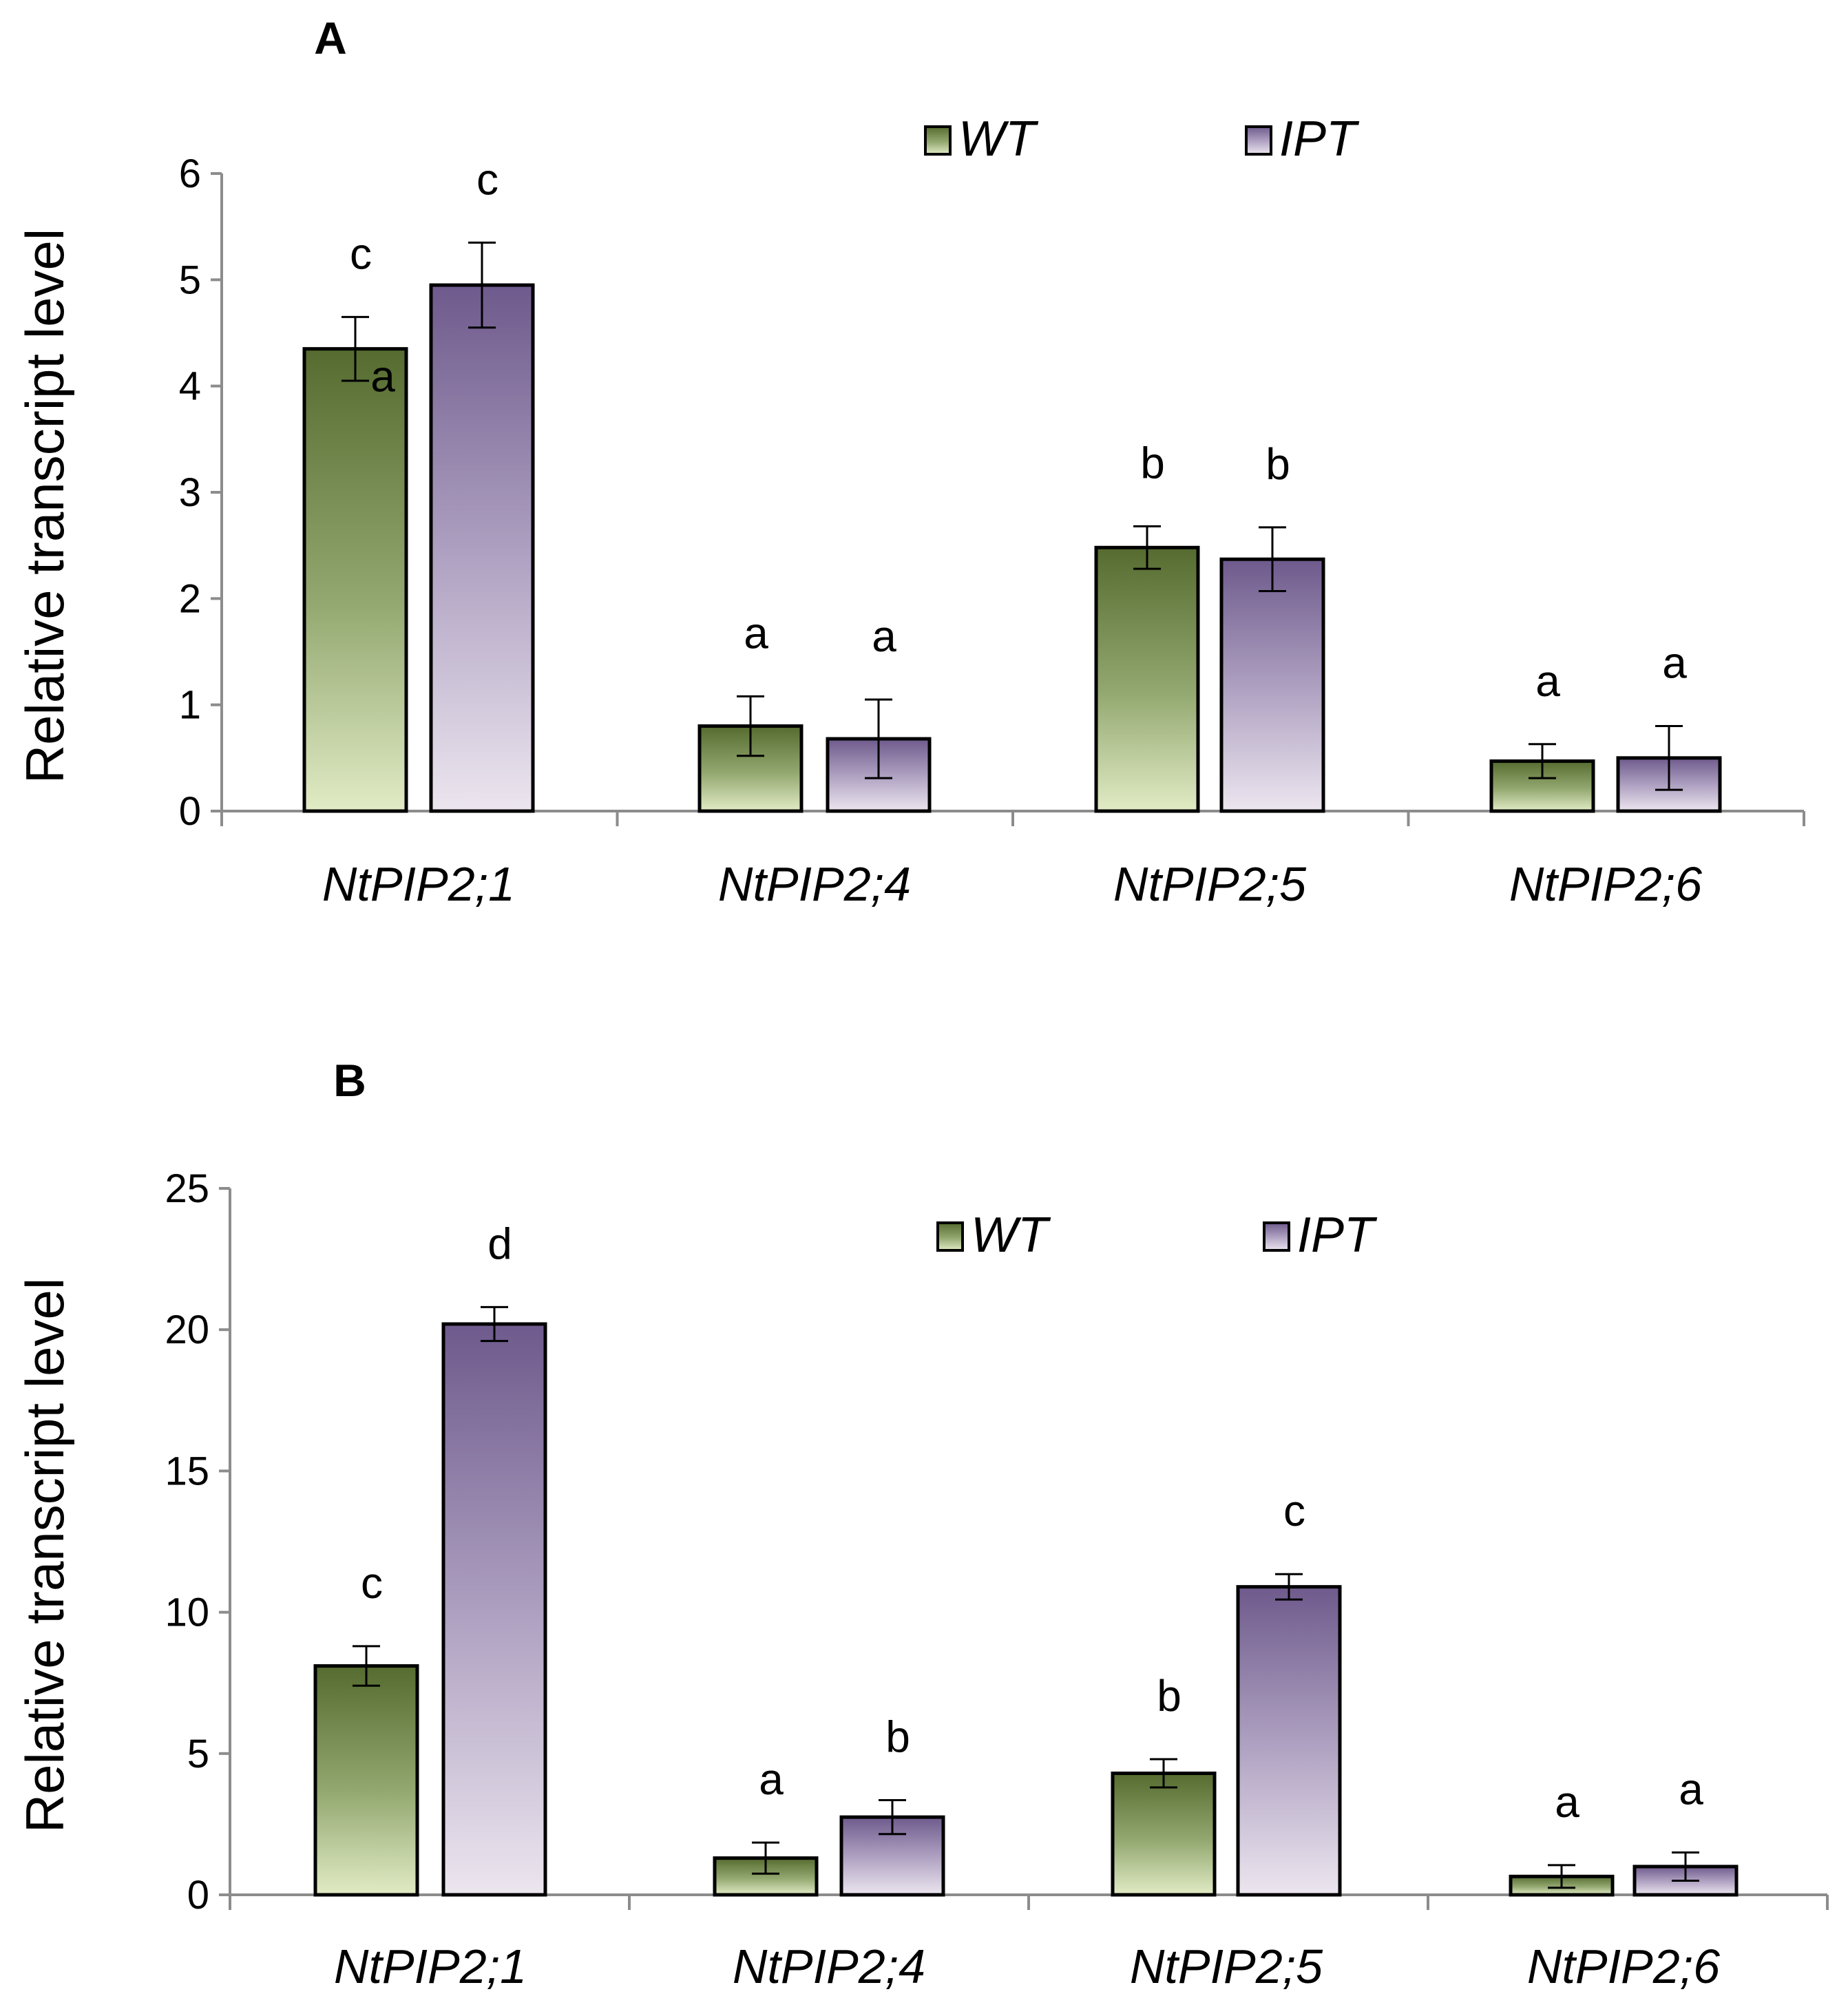 Image resolution: width=1848 pixels, height=2016 pixels. What do you see at coordinates (190, 492) in the screenshot?
I see `y-tick-label: 3` at bounding box center [190, 492].